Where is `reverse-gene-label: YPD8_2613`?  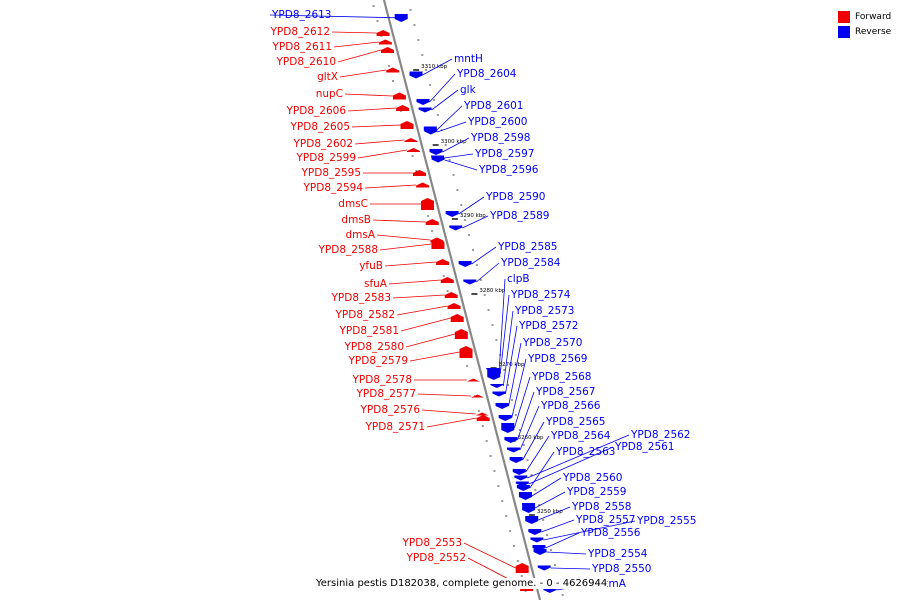 reverse-gene-label: YPD8_2613 is located at coordinates (301, 15).